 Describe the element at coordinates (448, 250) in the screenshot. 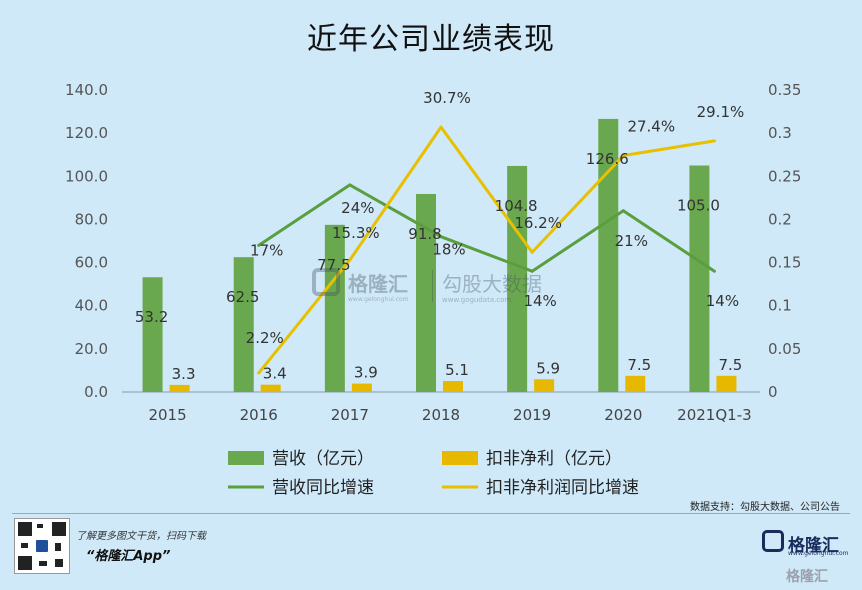

I see `revenue-growth-label: 18%` at that location.